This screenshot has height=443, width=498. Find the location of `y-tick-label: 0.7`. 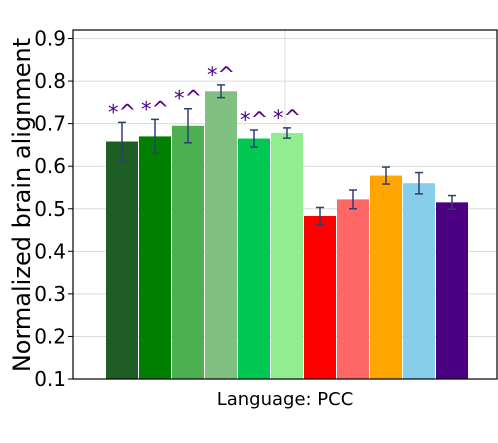

y-tick-label: 0.7 is located at coordinates (50, 124).